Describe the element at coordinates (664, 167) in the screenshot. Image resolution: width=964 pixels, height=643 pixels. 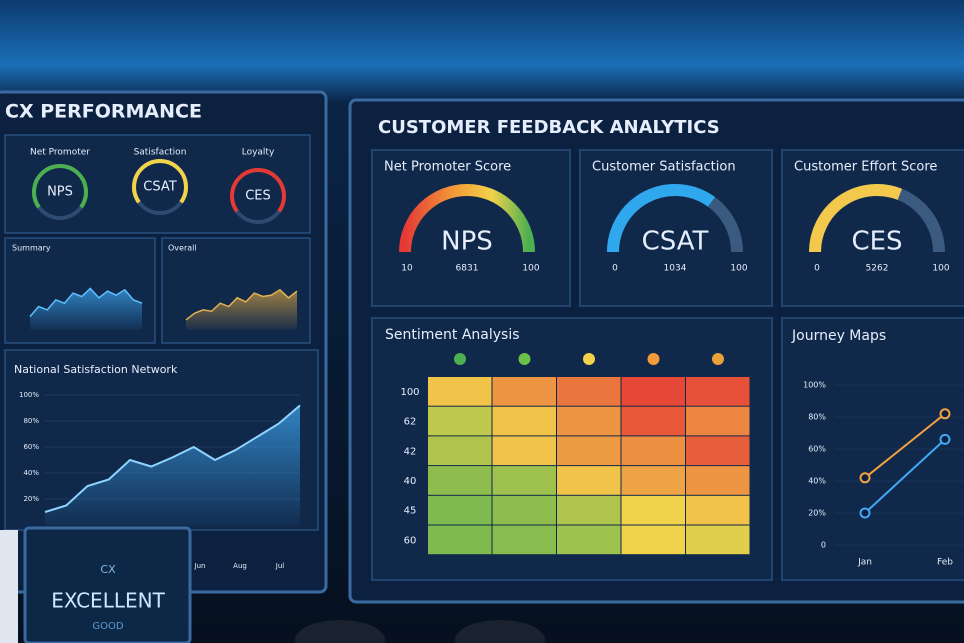
I see `card-title: Customer Satisfaction` at that location.